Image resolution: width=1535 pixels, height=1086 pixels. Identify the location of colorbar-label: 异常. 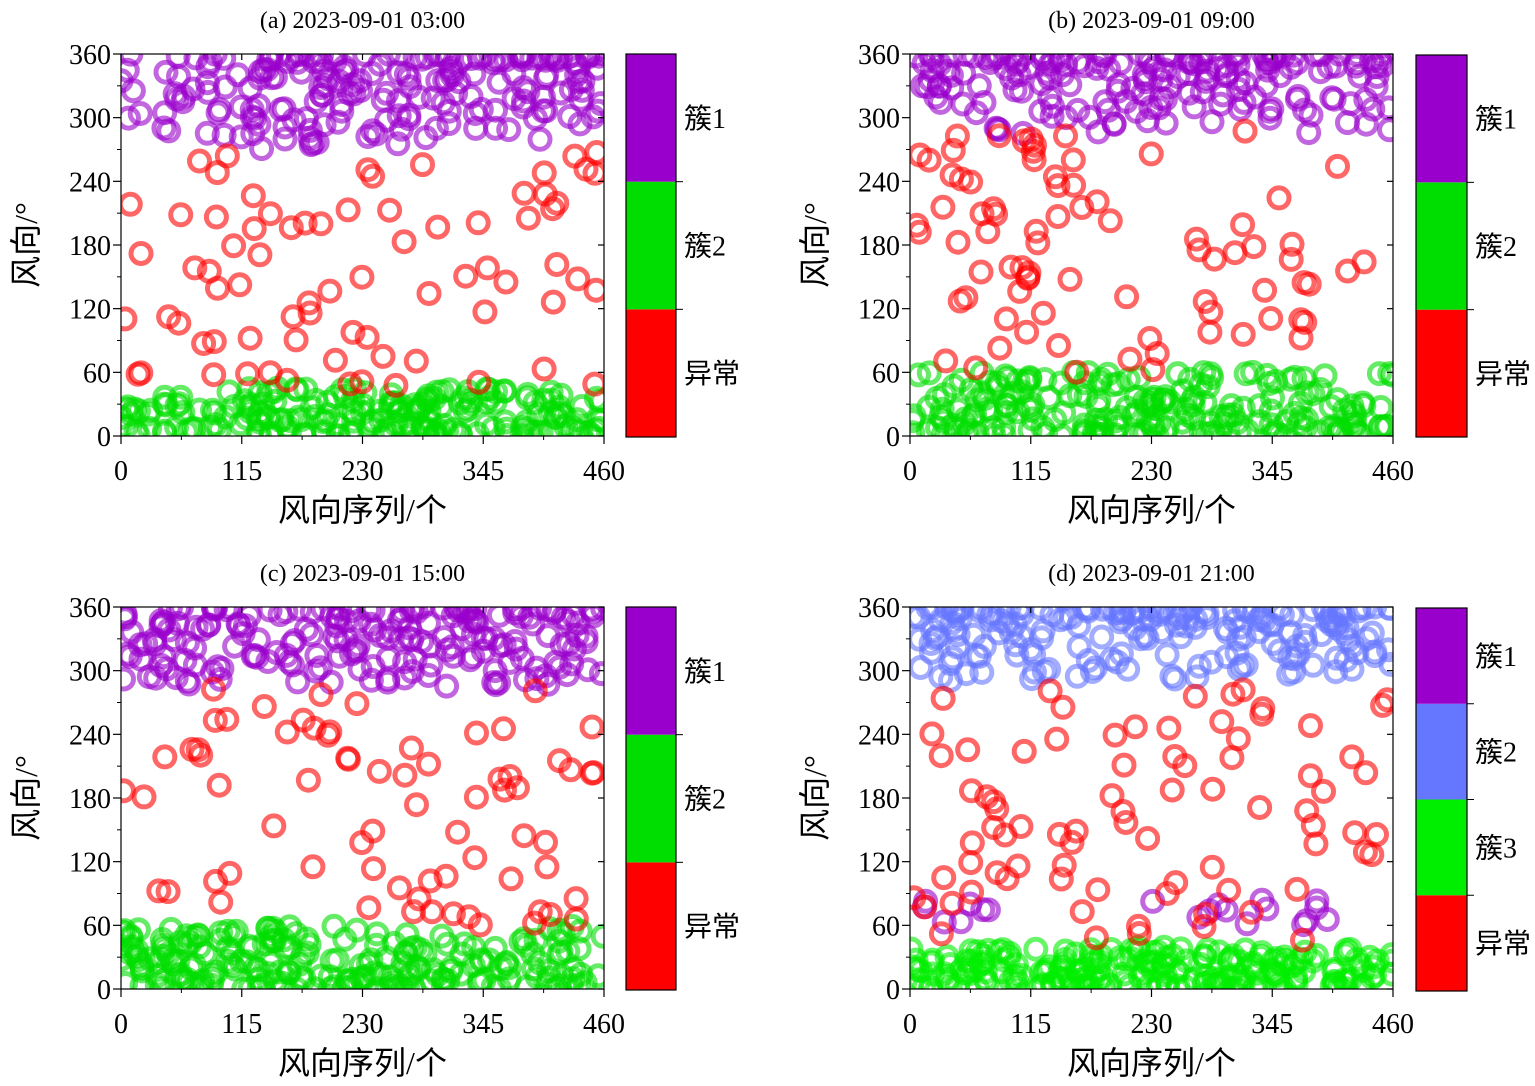
(712, 927).